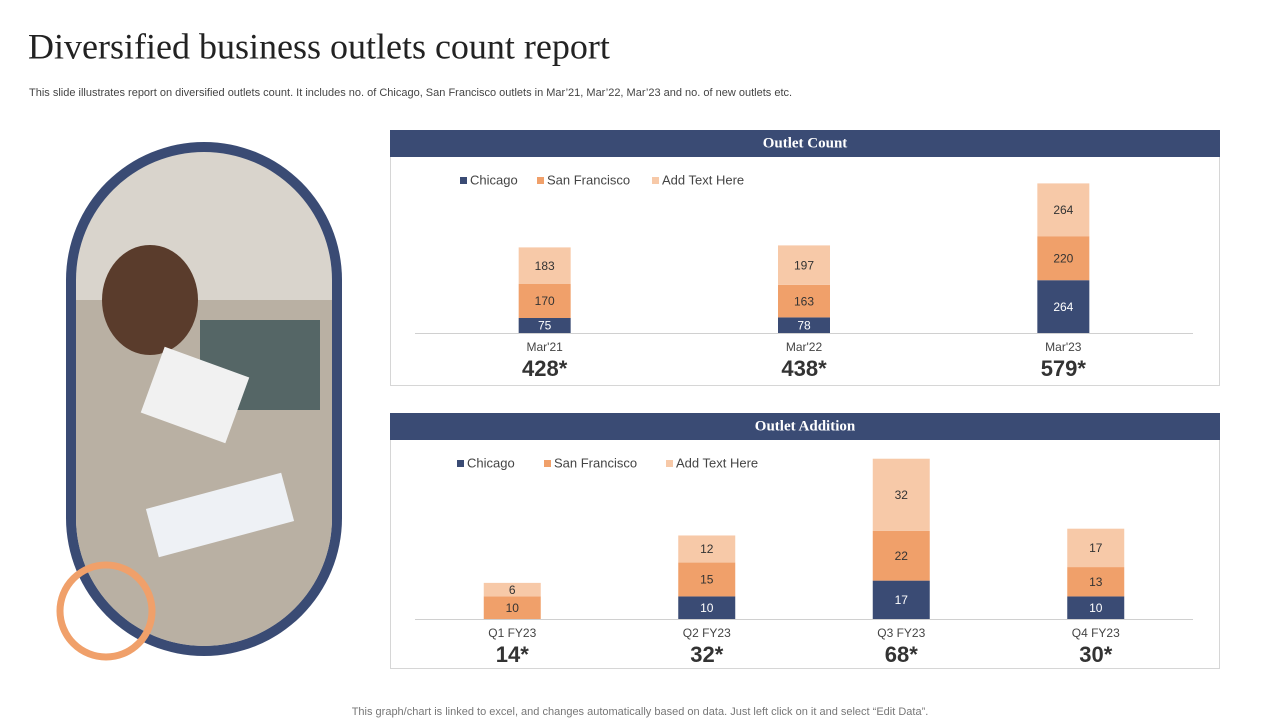 The height and width of the screenshot is (720, 1280). I want to click on data-label: 13, so click(1096, 582).